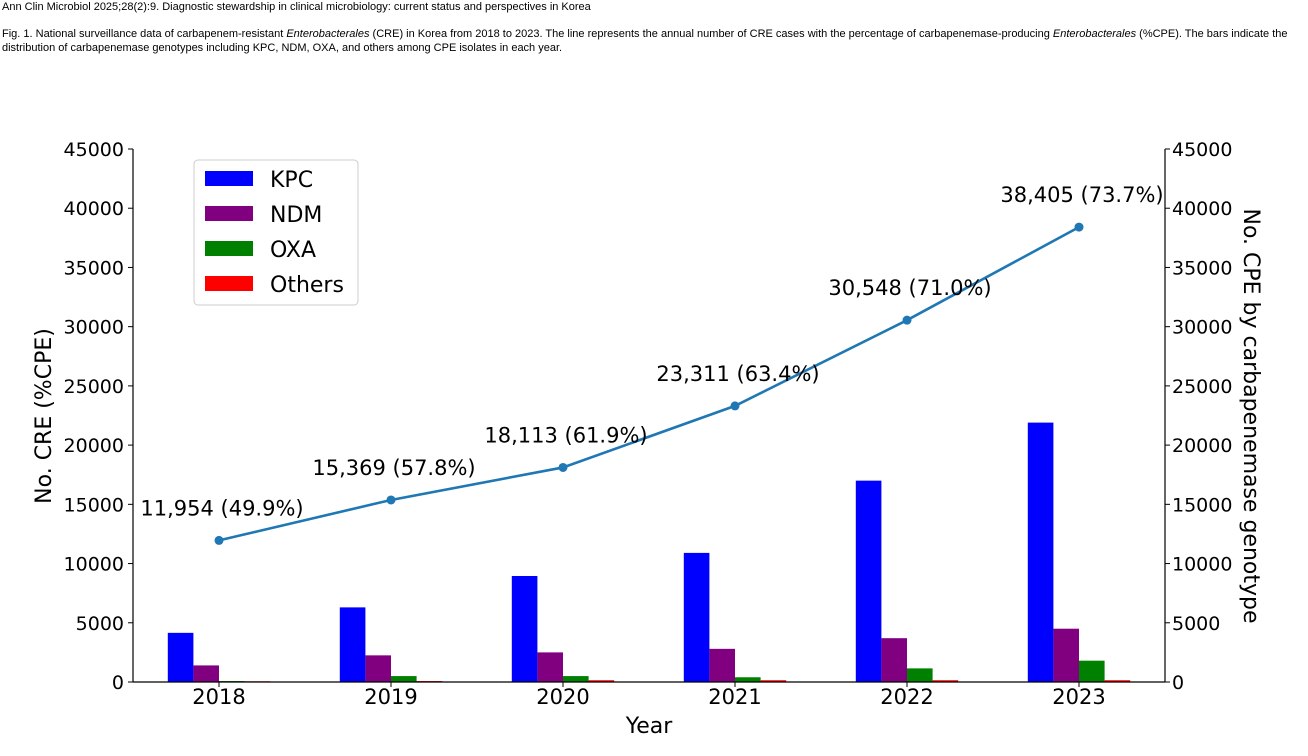  Describe the element at coordinates (920, 675) in the screenshot. I see `bar-oxa-2022` at that location.